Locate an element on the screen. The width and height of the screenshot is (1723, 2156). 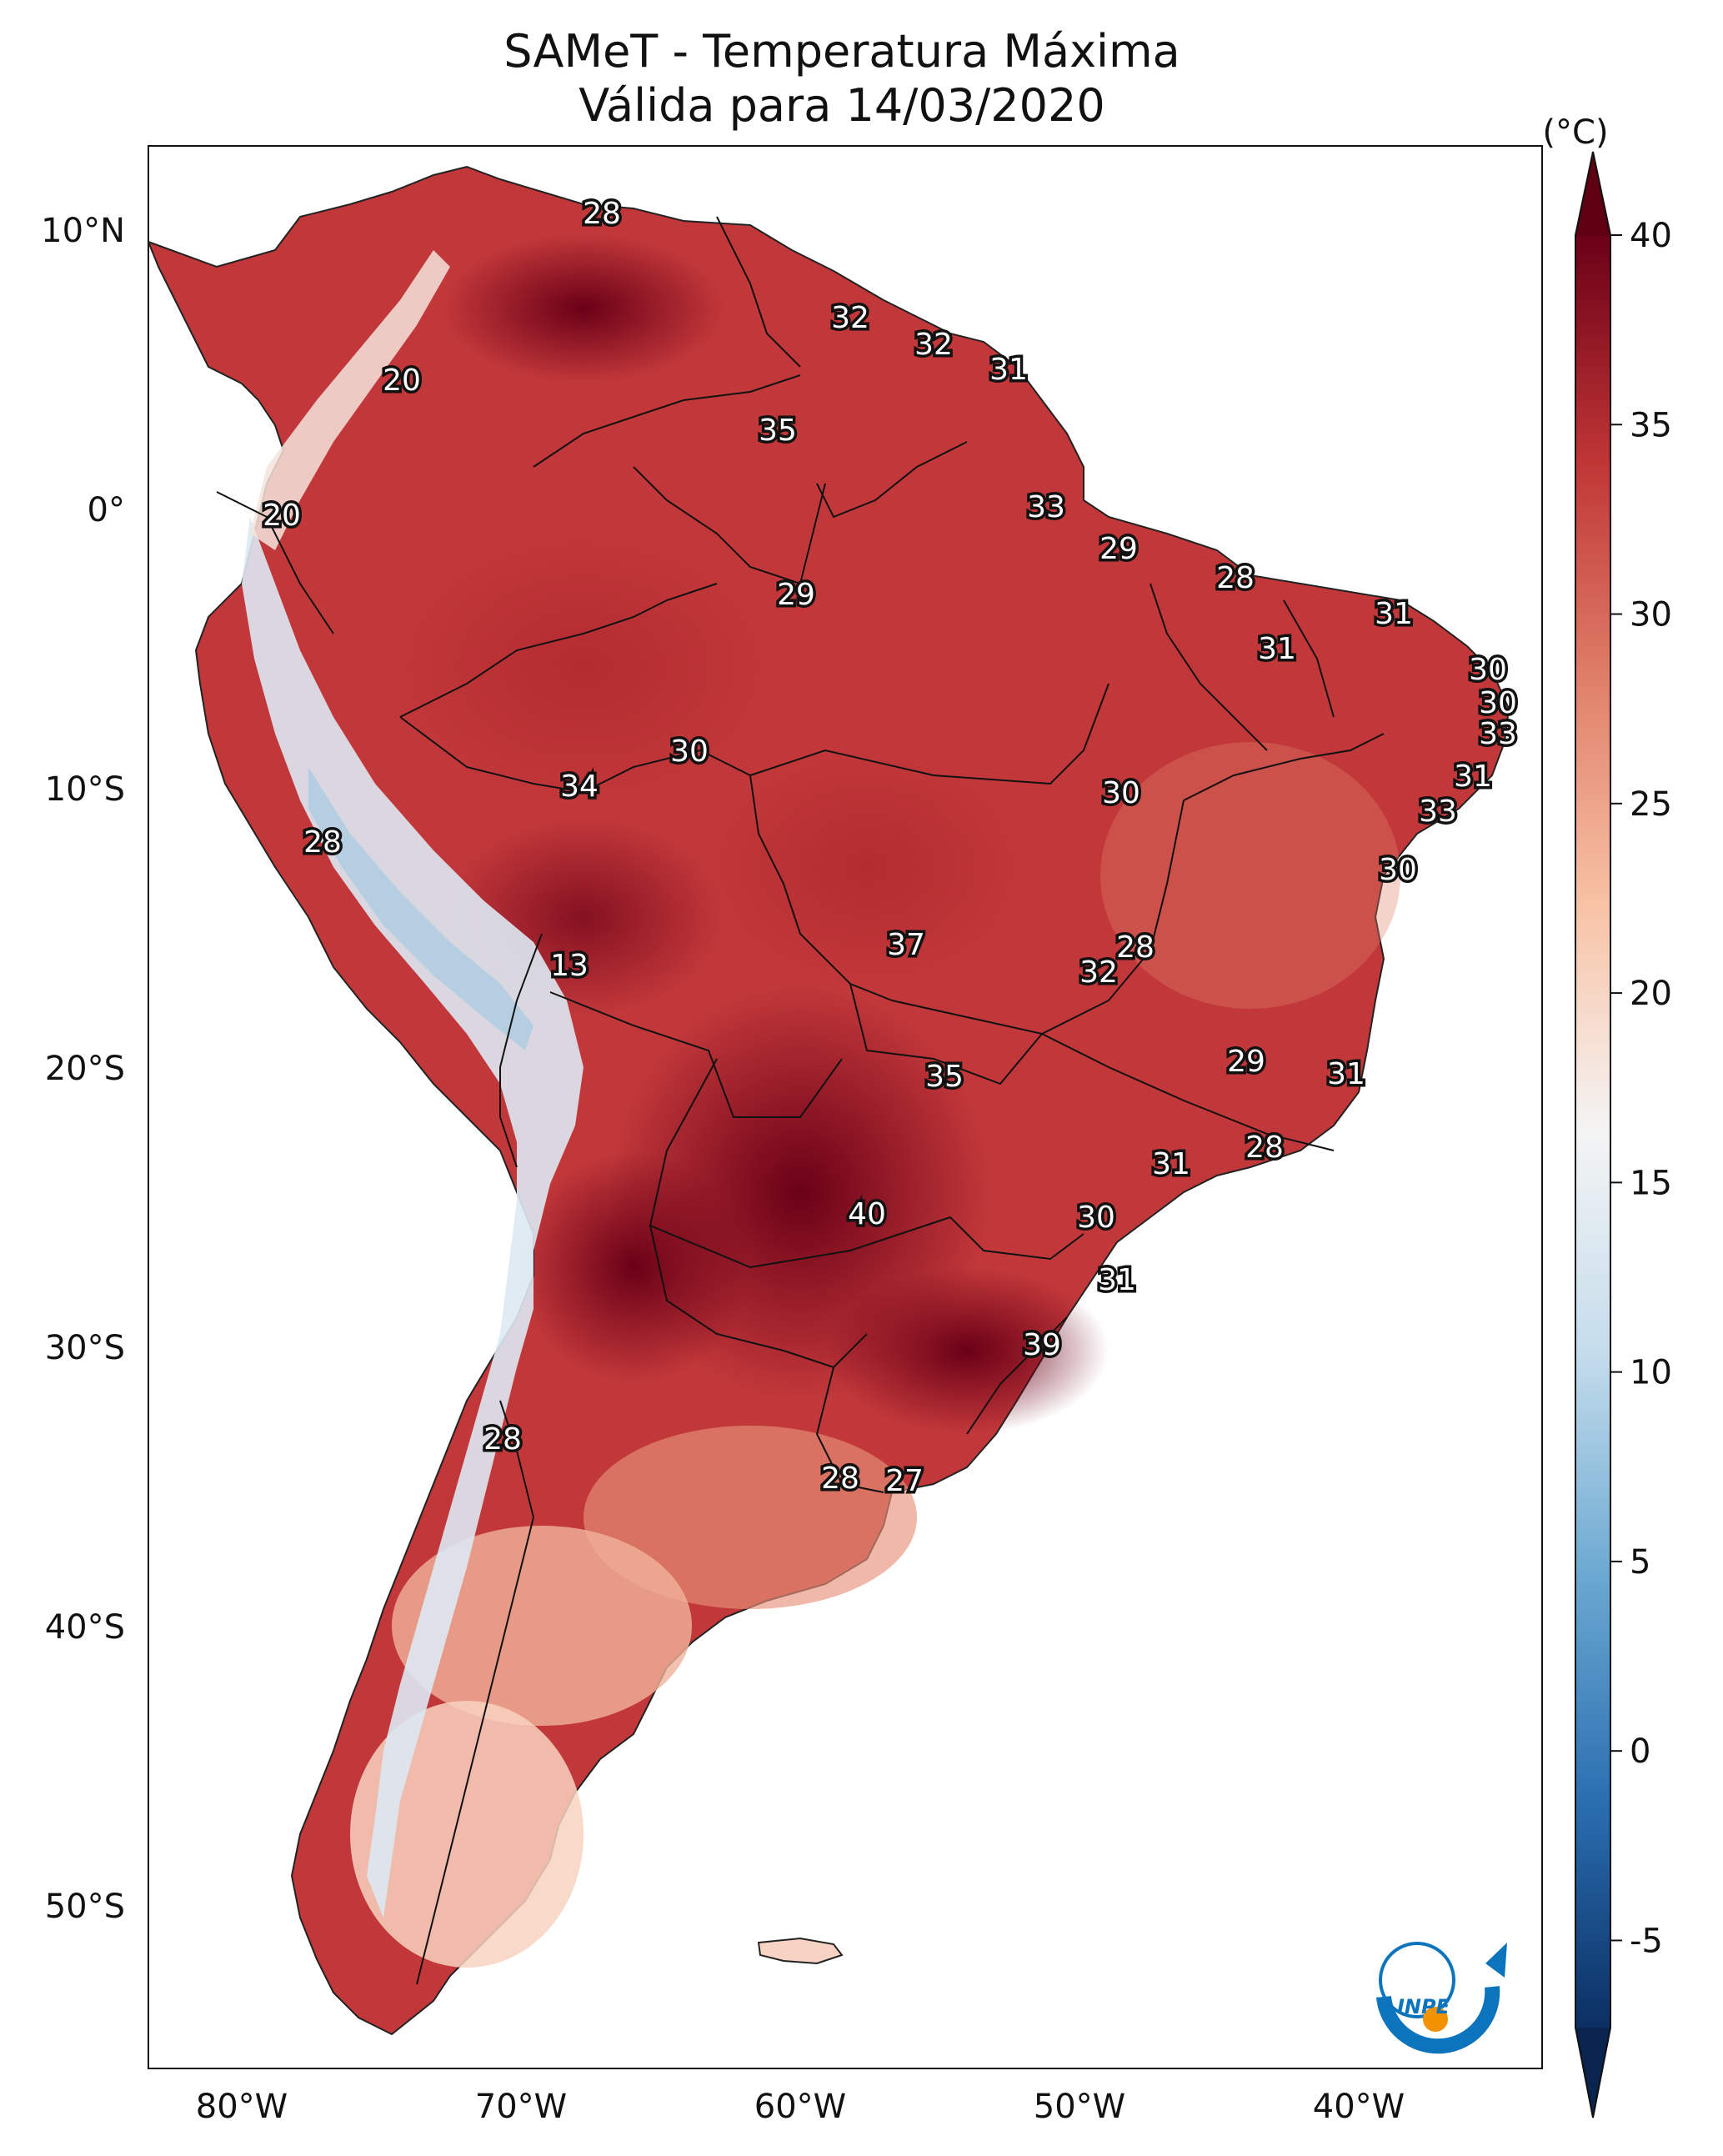
logo-arrow is located at coordinates (1496, 1961).